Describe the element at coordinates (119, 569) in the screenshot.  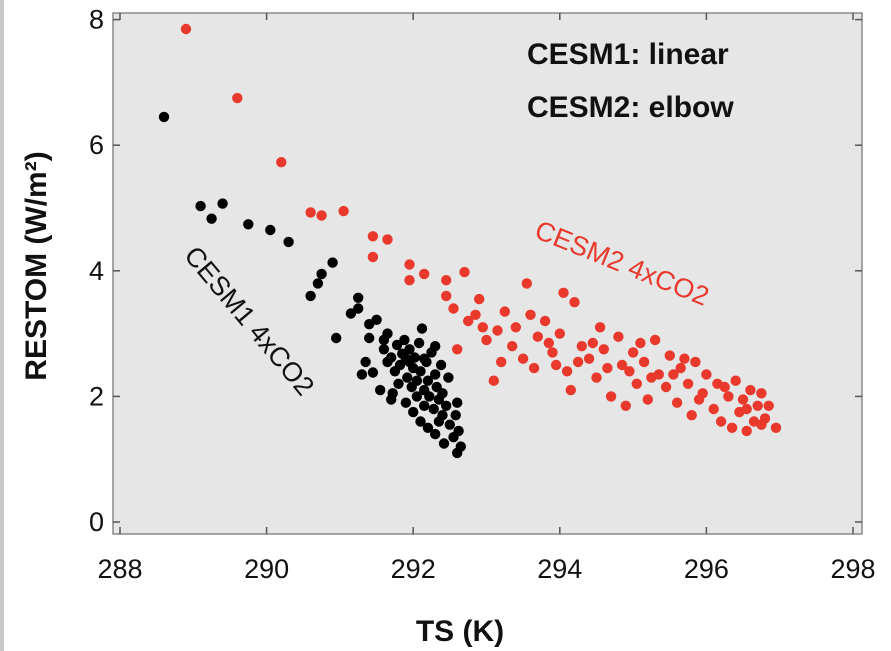
I see `x-tick-label: 288` at that location.